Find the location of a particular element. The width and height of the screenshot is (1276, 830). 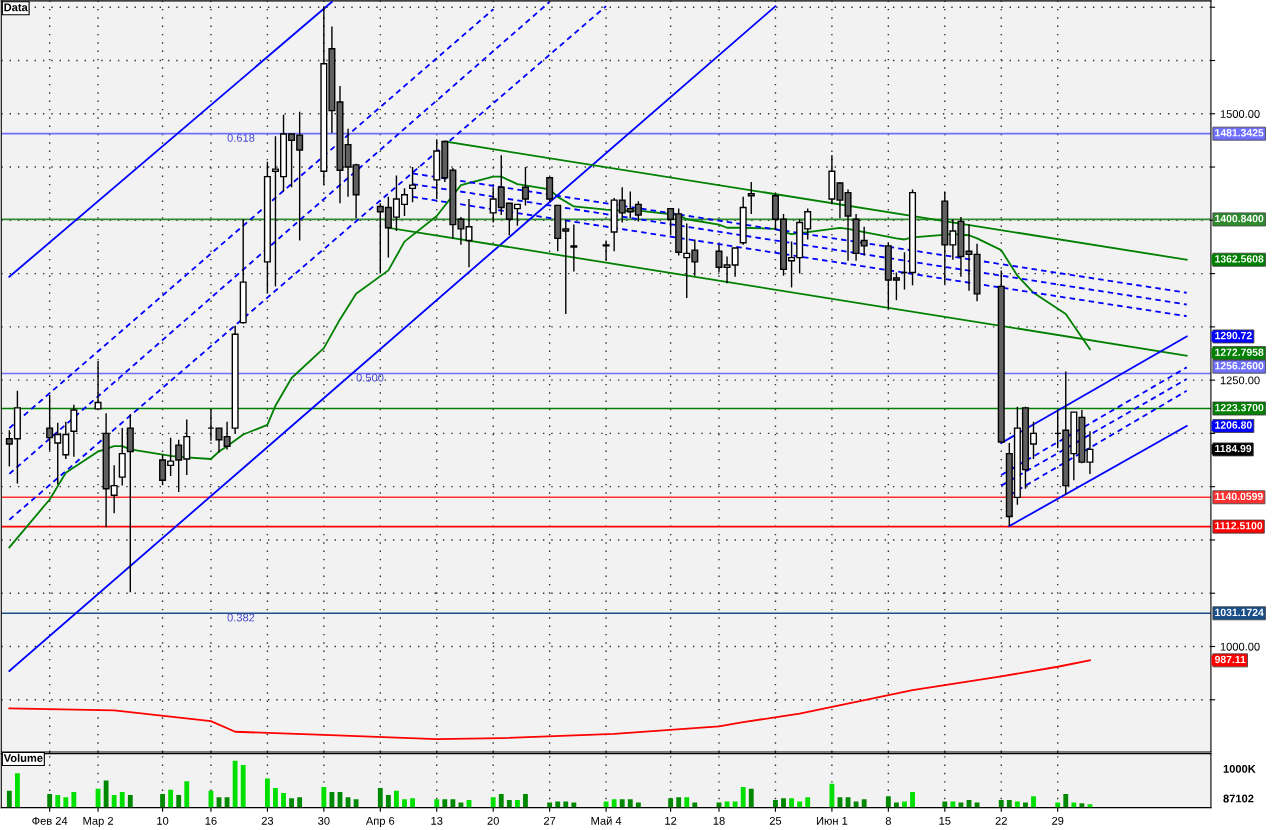

x-tick-label: 18 is located at coordinates (719, 820).